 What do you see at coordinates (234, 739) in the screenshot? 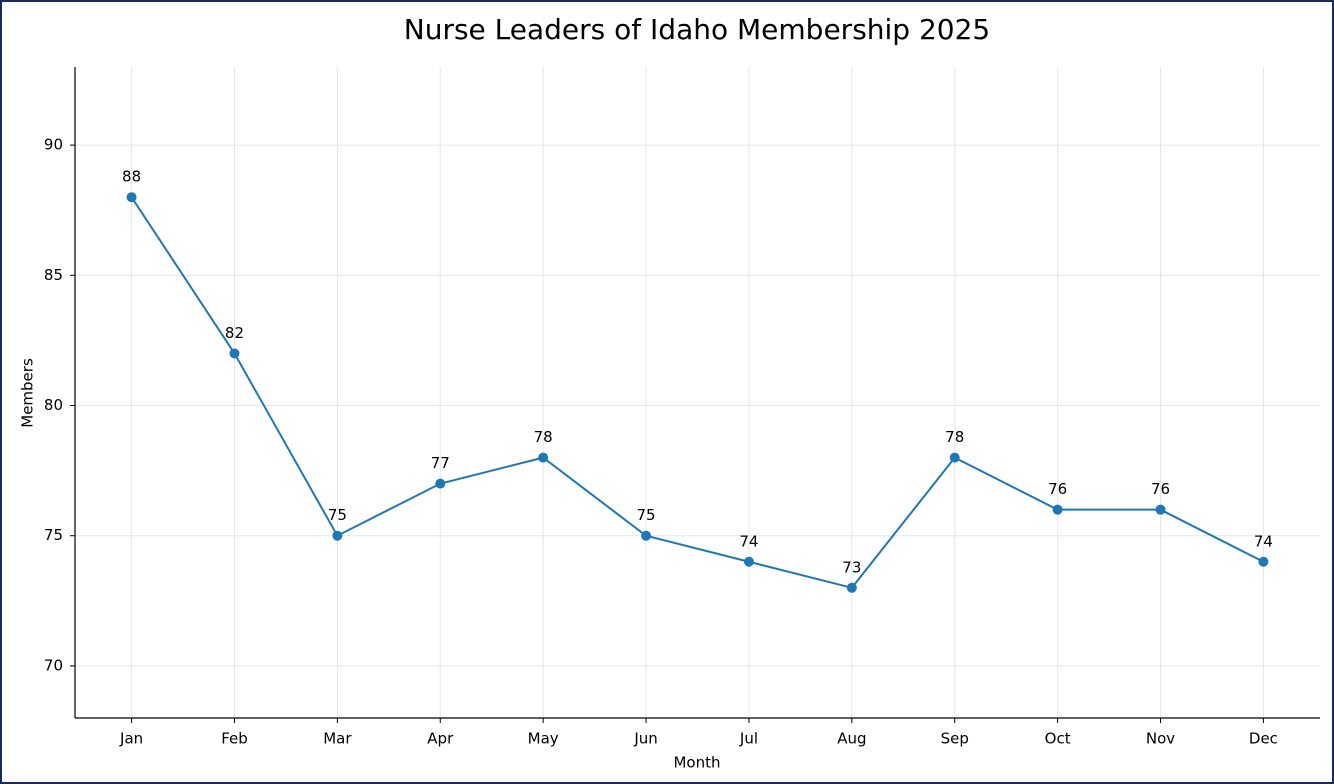
I see `x-tick-label: Feb` at bounding box center [234, 739].